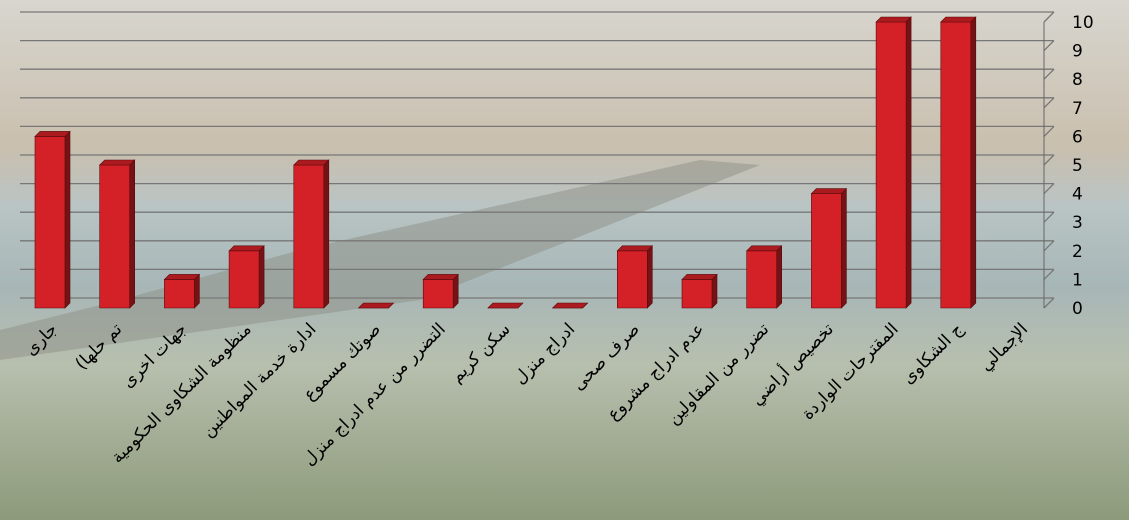 Image resolution: width=1129 pixels, height=520 pixels. I want to click on y-tick-label: 10, so click(1083, 23).